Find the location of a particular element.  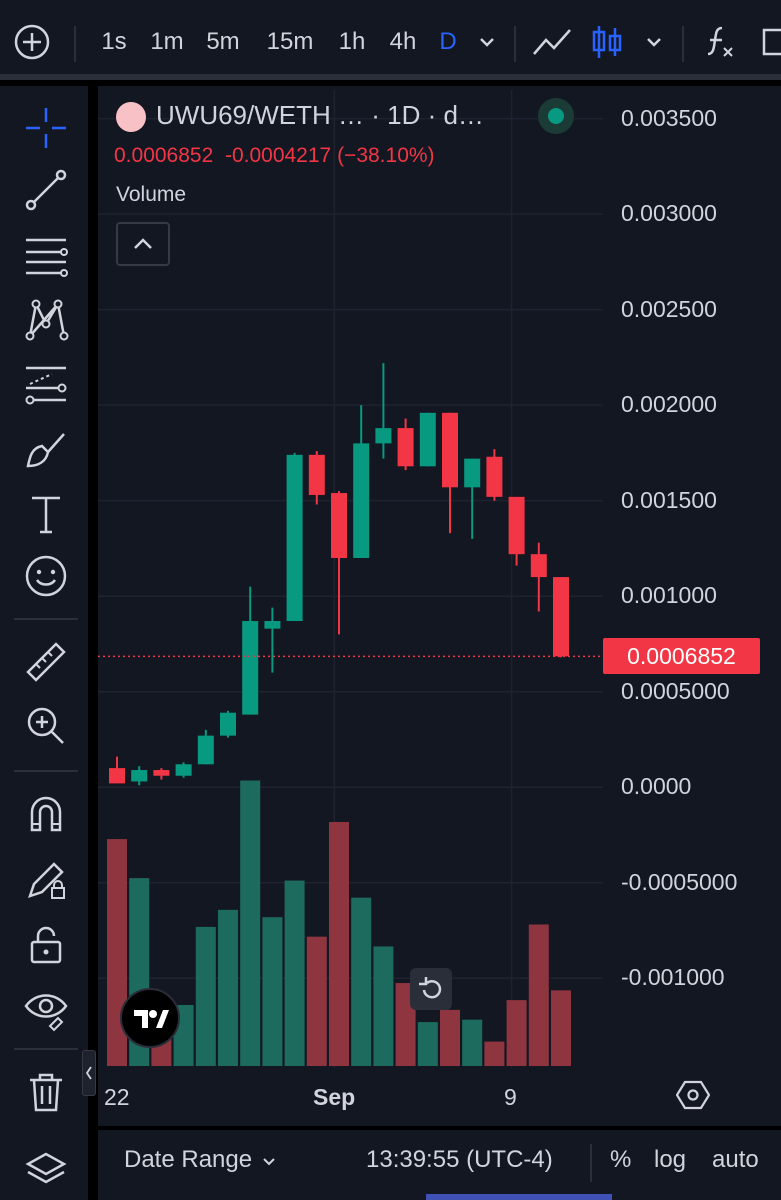

crosshair-tool is located at coordinates (46, 128).